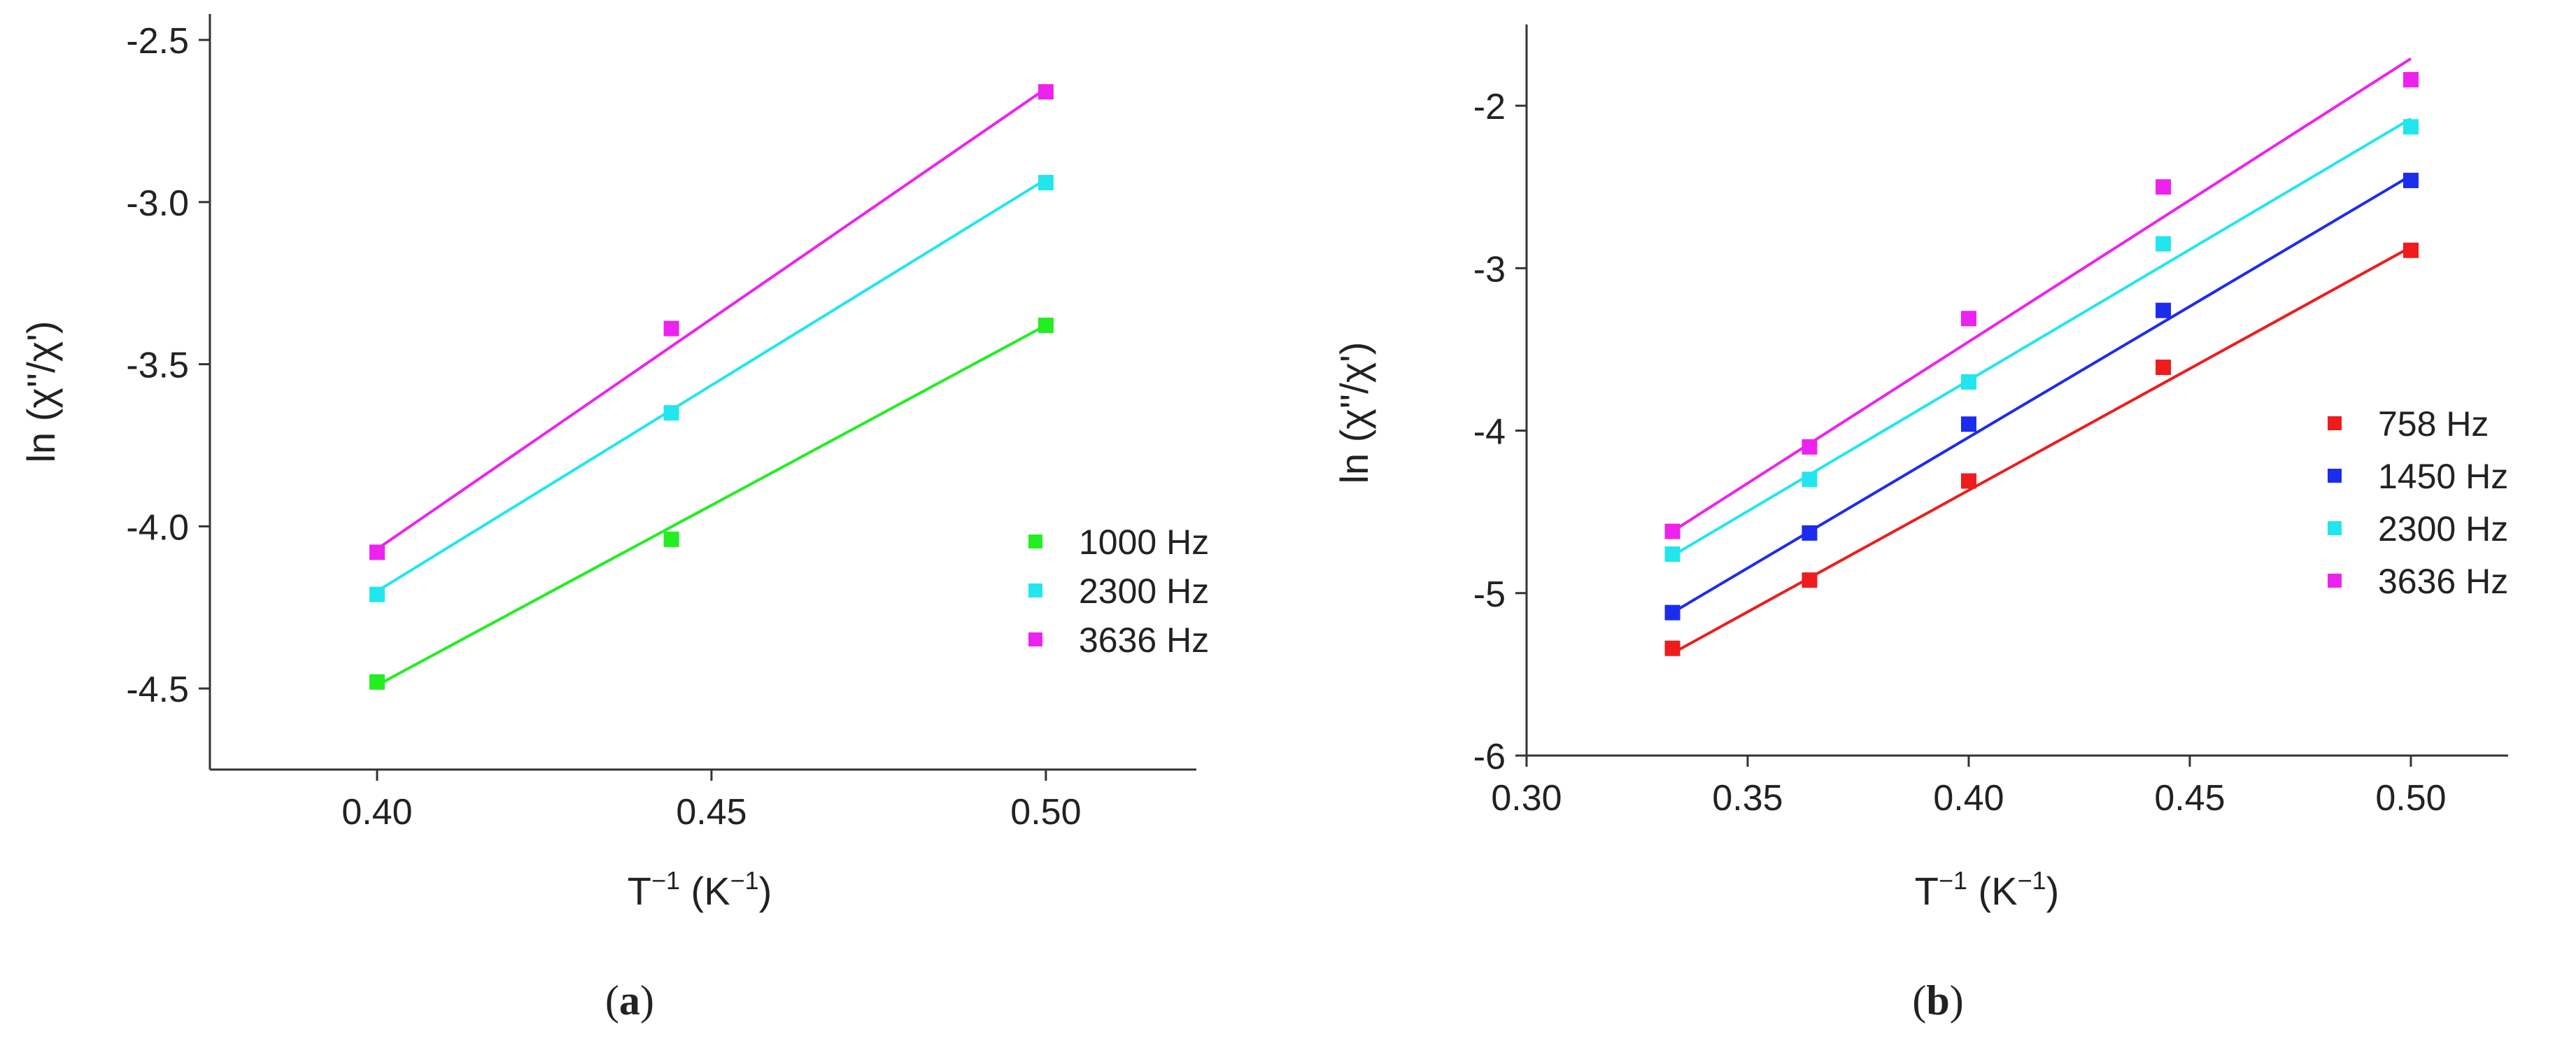 The height and width of the screenshot is (1041, 2576). I want to click on y-tick-label: -3.0, so click(157, 203).